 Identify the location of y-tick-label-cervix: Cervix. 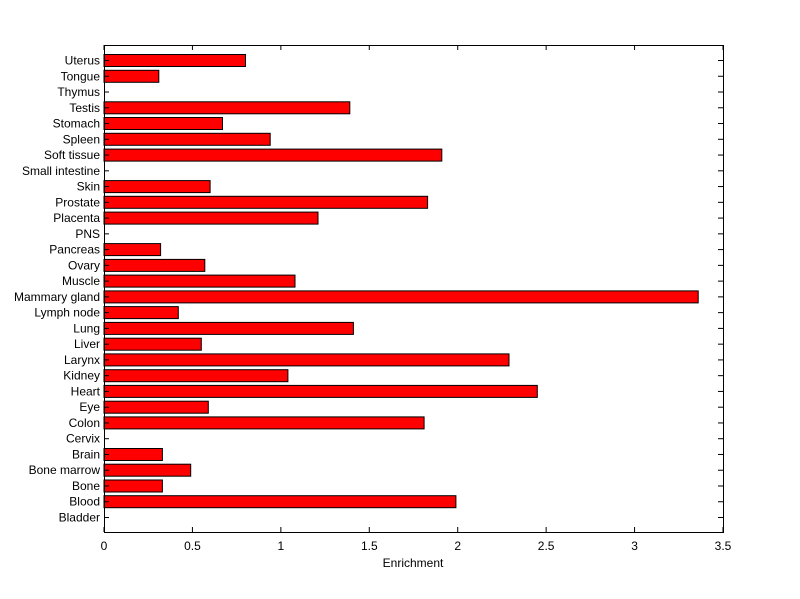
(83, 439).